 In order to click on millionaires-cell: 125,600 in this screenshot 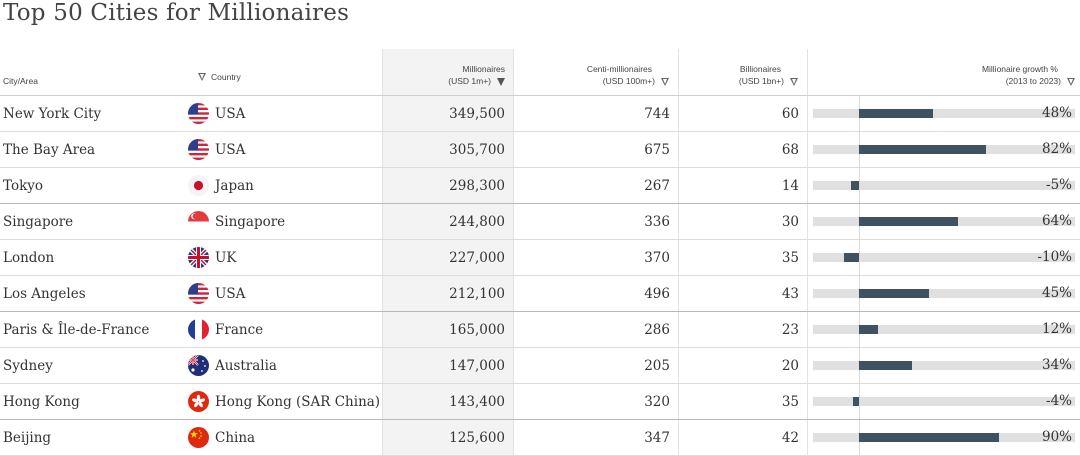, I will do `click(448, 438)`.